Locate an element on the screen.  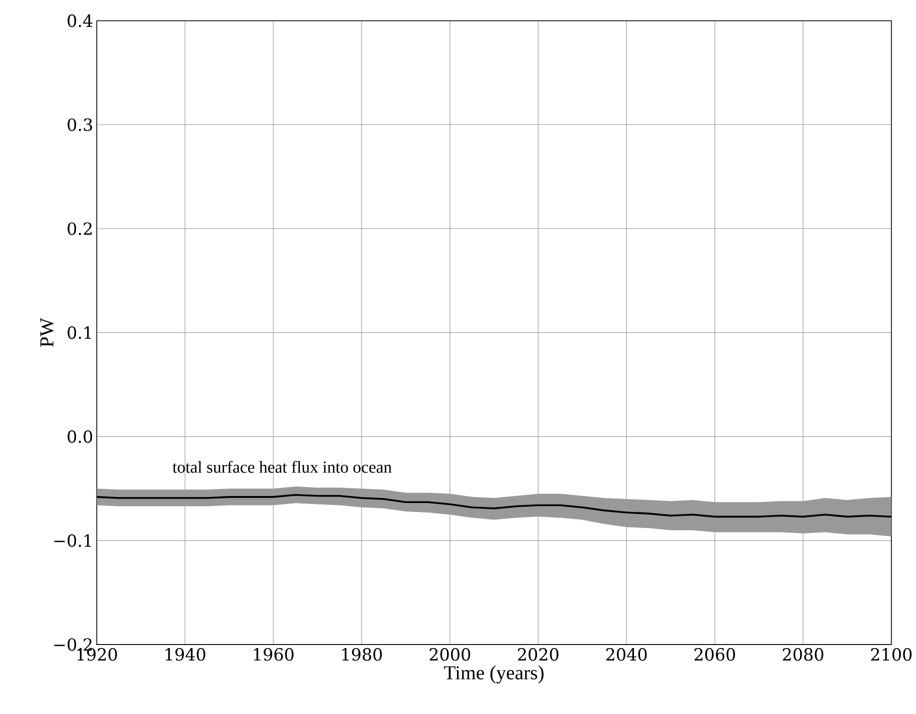
y-tick-label: 0.3 is located at coordinates (80, 125).